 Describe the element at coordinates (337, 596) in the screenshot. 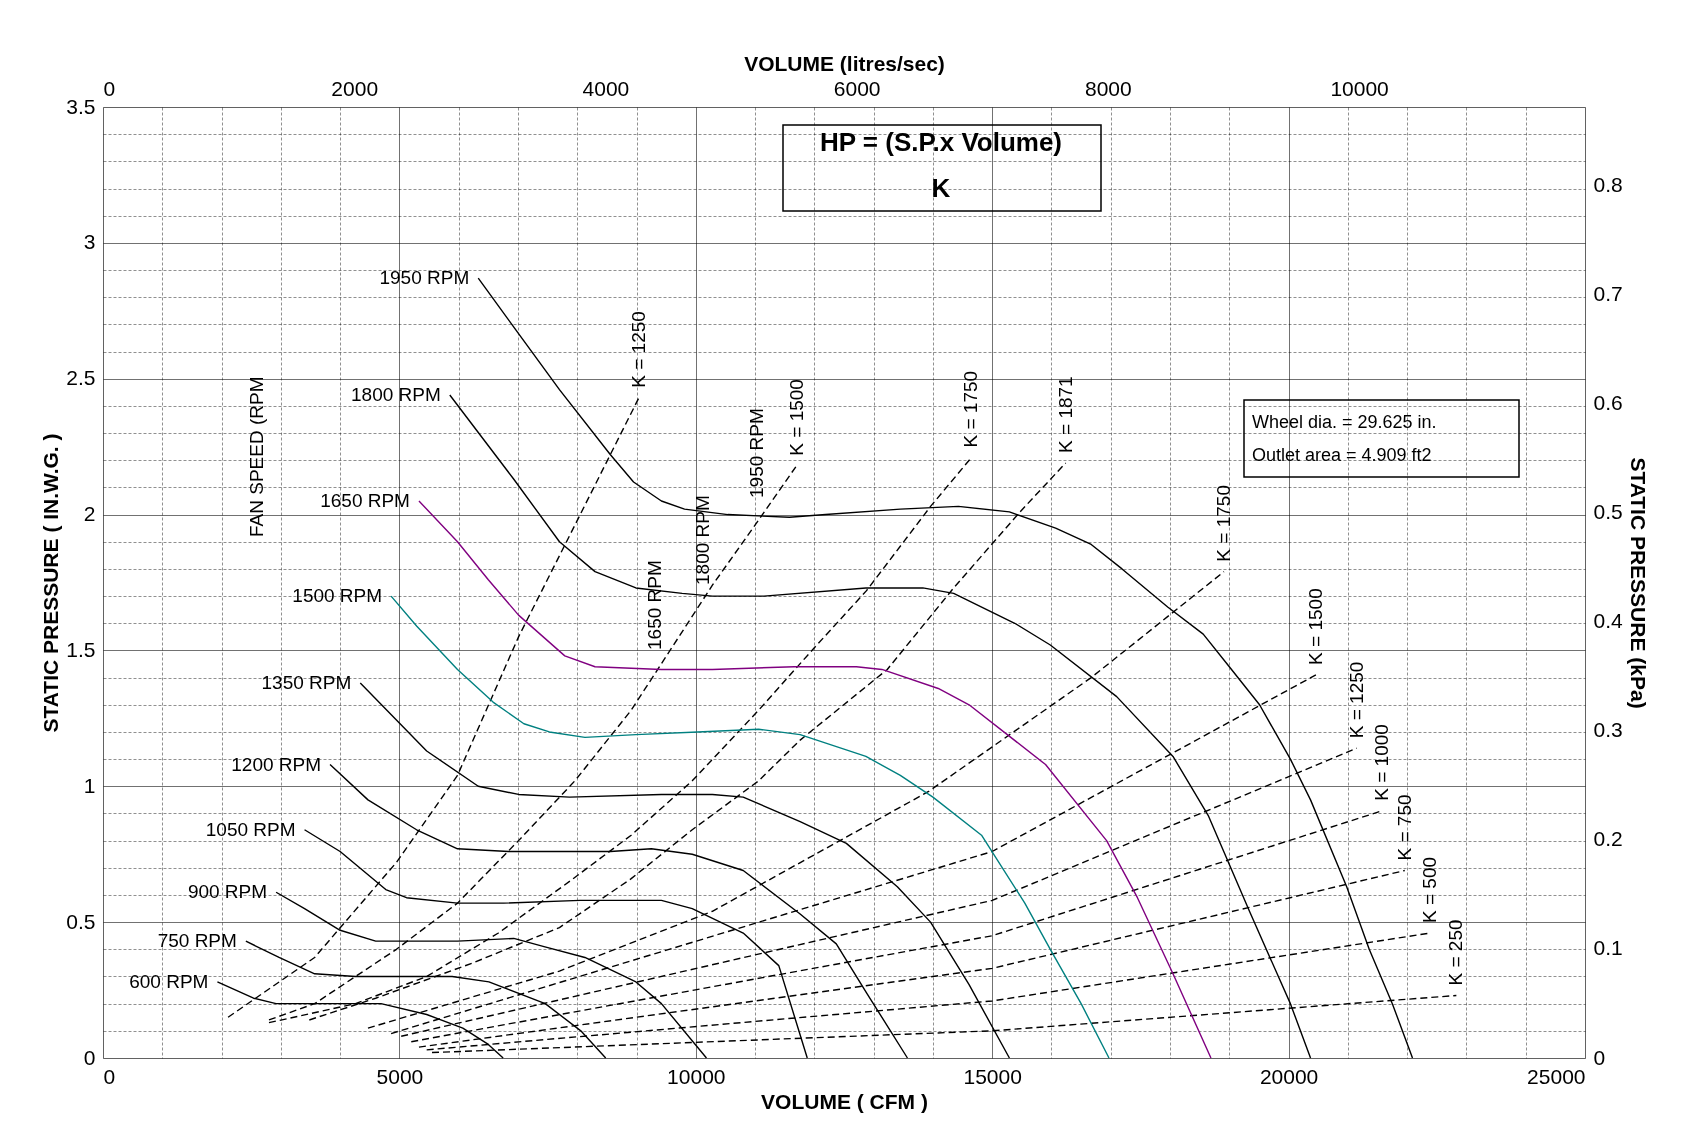

I see `series-label: 1500 RPM` at that location.